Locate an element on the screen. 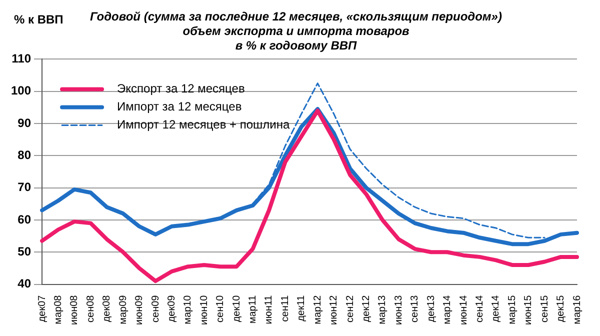  x-tick-label: мар16 is located at coordinates (577, 309).